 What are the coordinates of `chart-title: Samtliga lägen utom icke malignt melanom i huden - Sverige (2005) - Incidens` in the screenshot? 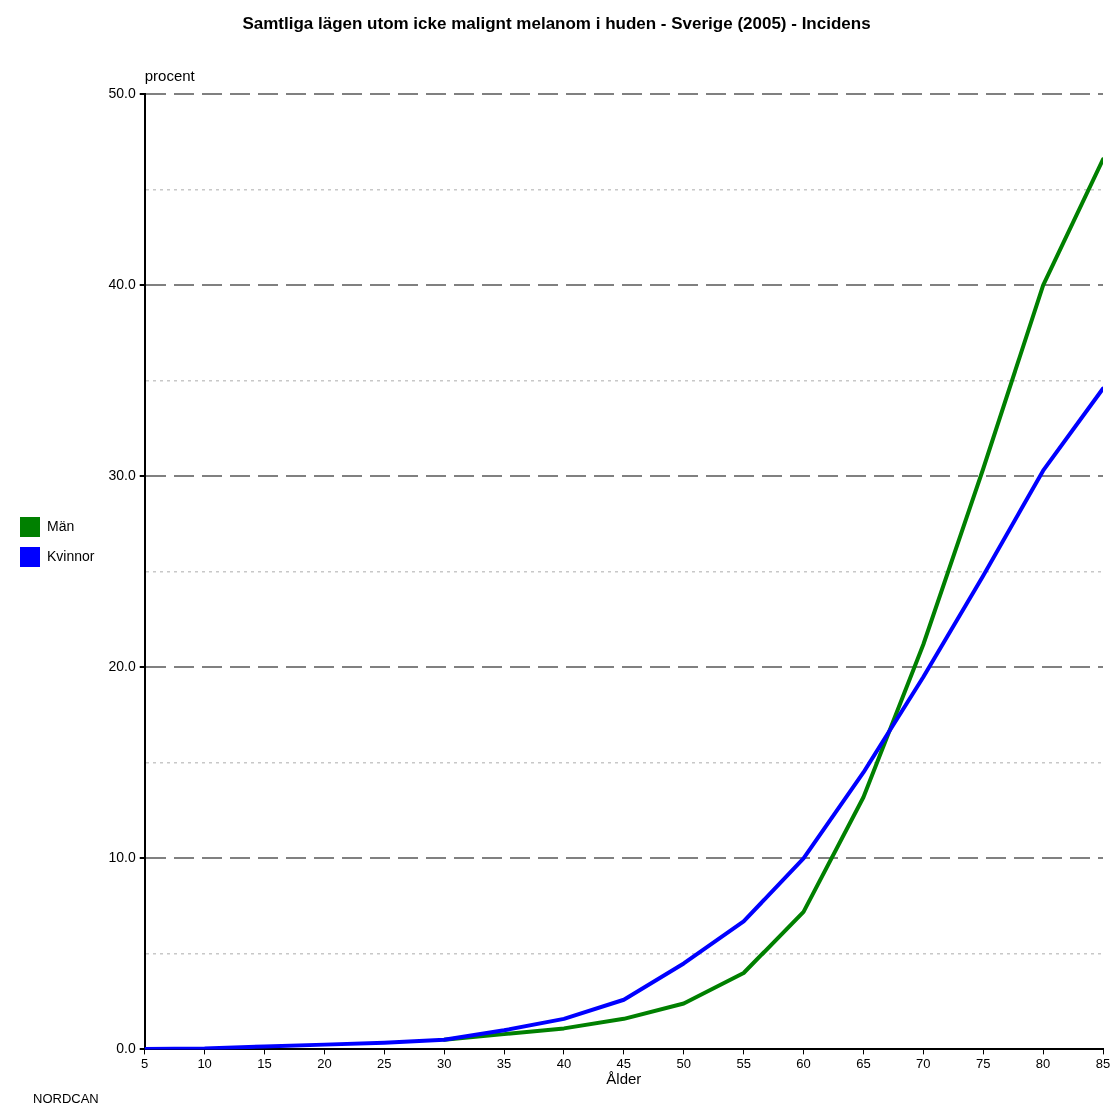 It's located at (556, 23).